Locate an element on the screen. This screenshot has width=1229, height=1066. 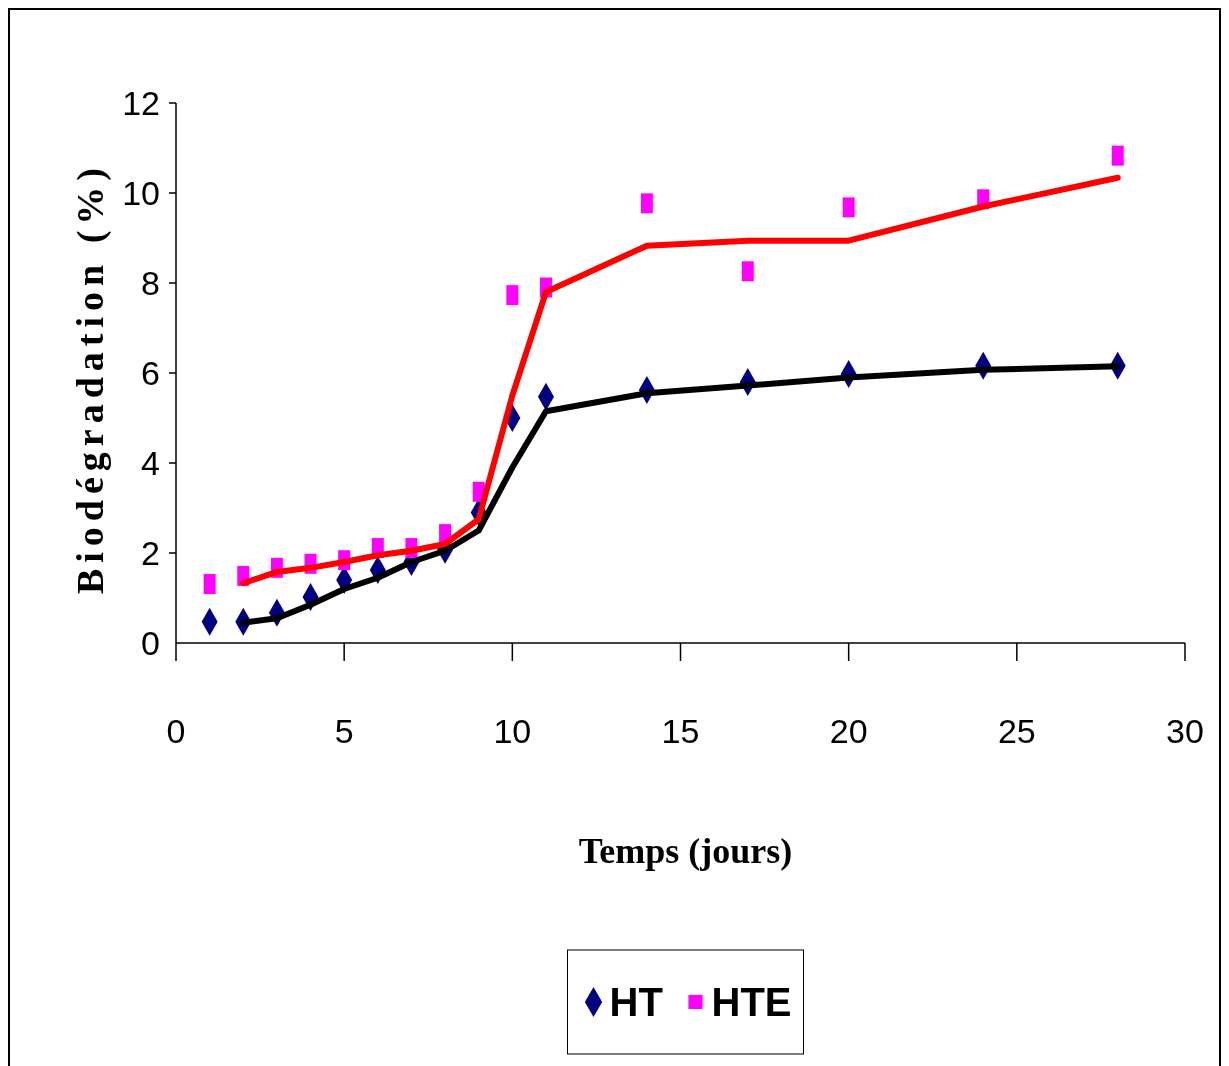
x-axis-title: Temps (jours) is located at coordinates (685, 851).